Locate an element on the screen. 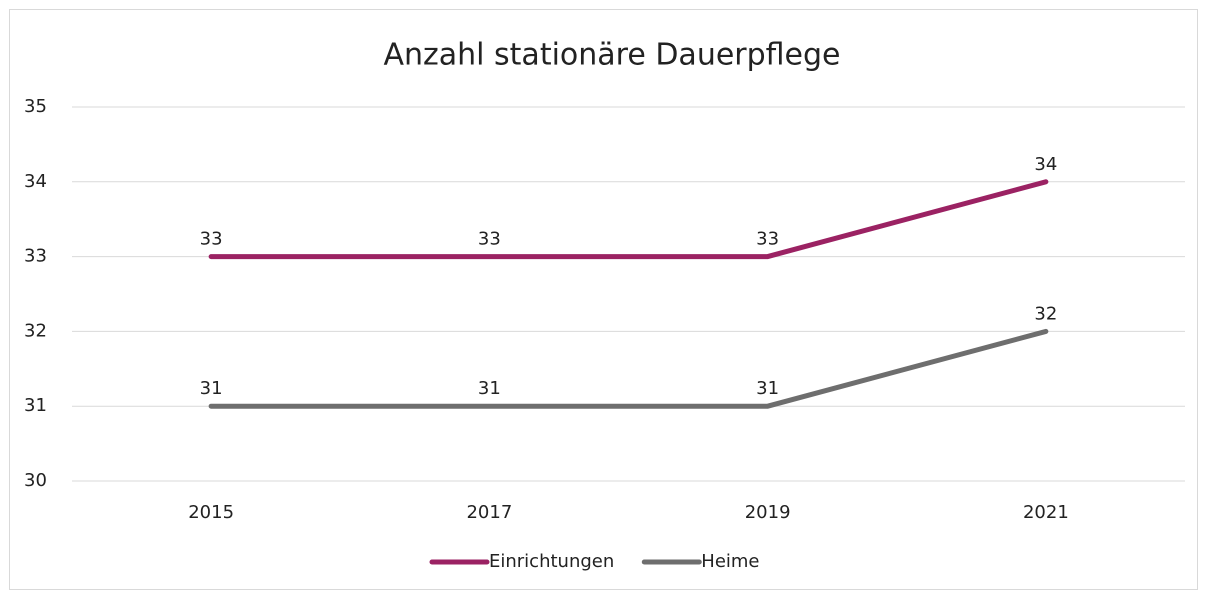  y-tick-label: 30 is located at coordinates (35, 480).